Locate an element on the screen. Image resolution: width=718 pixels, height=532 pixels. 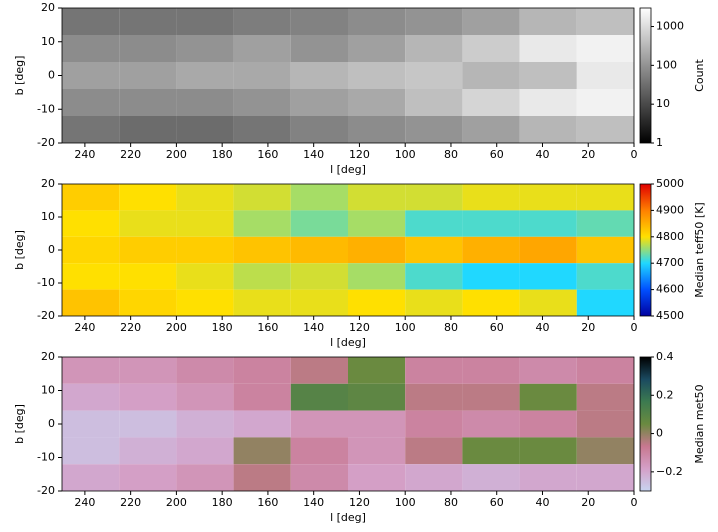
colorbar-tick-label: 4600 is located at coordinates (670, 289).